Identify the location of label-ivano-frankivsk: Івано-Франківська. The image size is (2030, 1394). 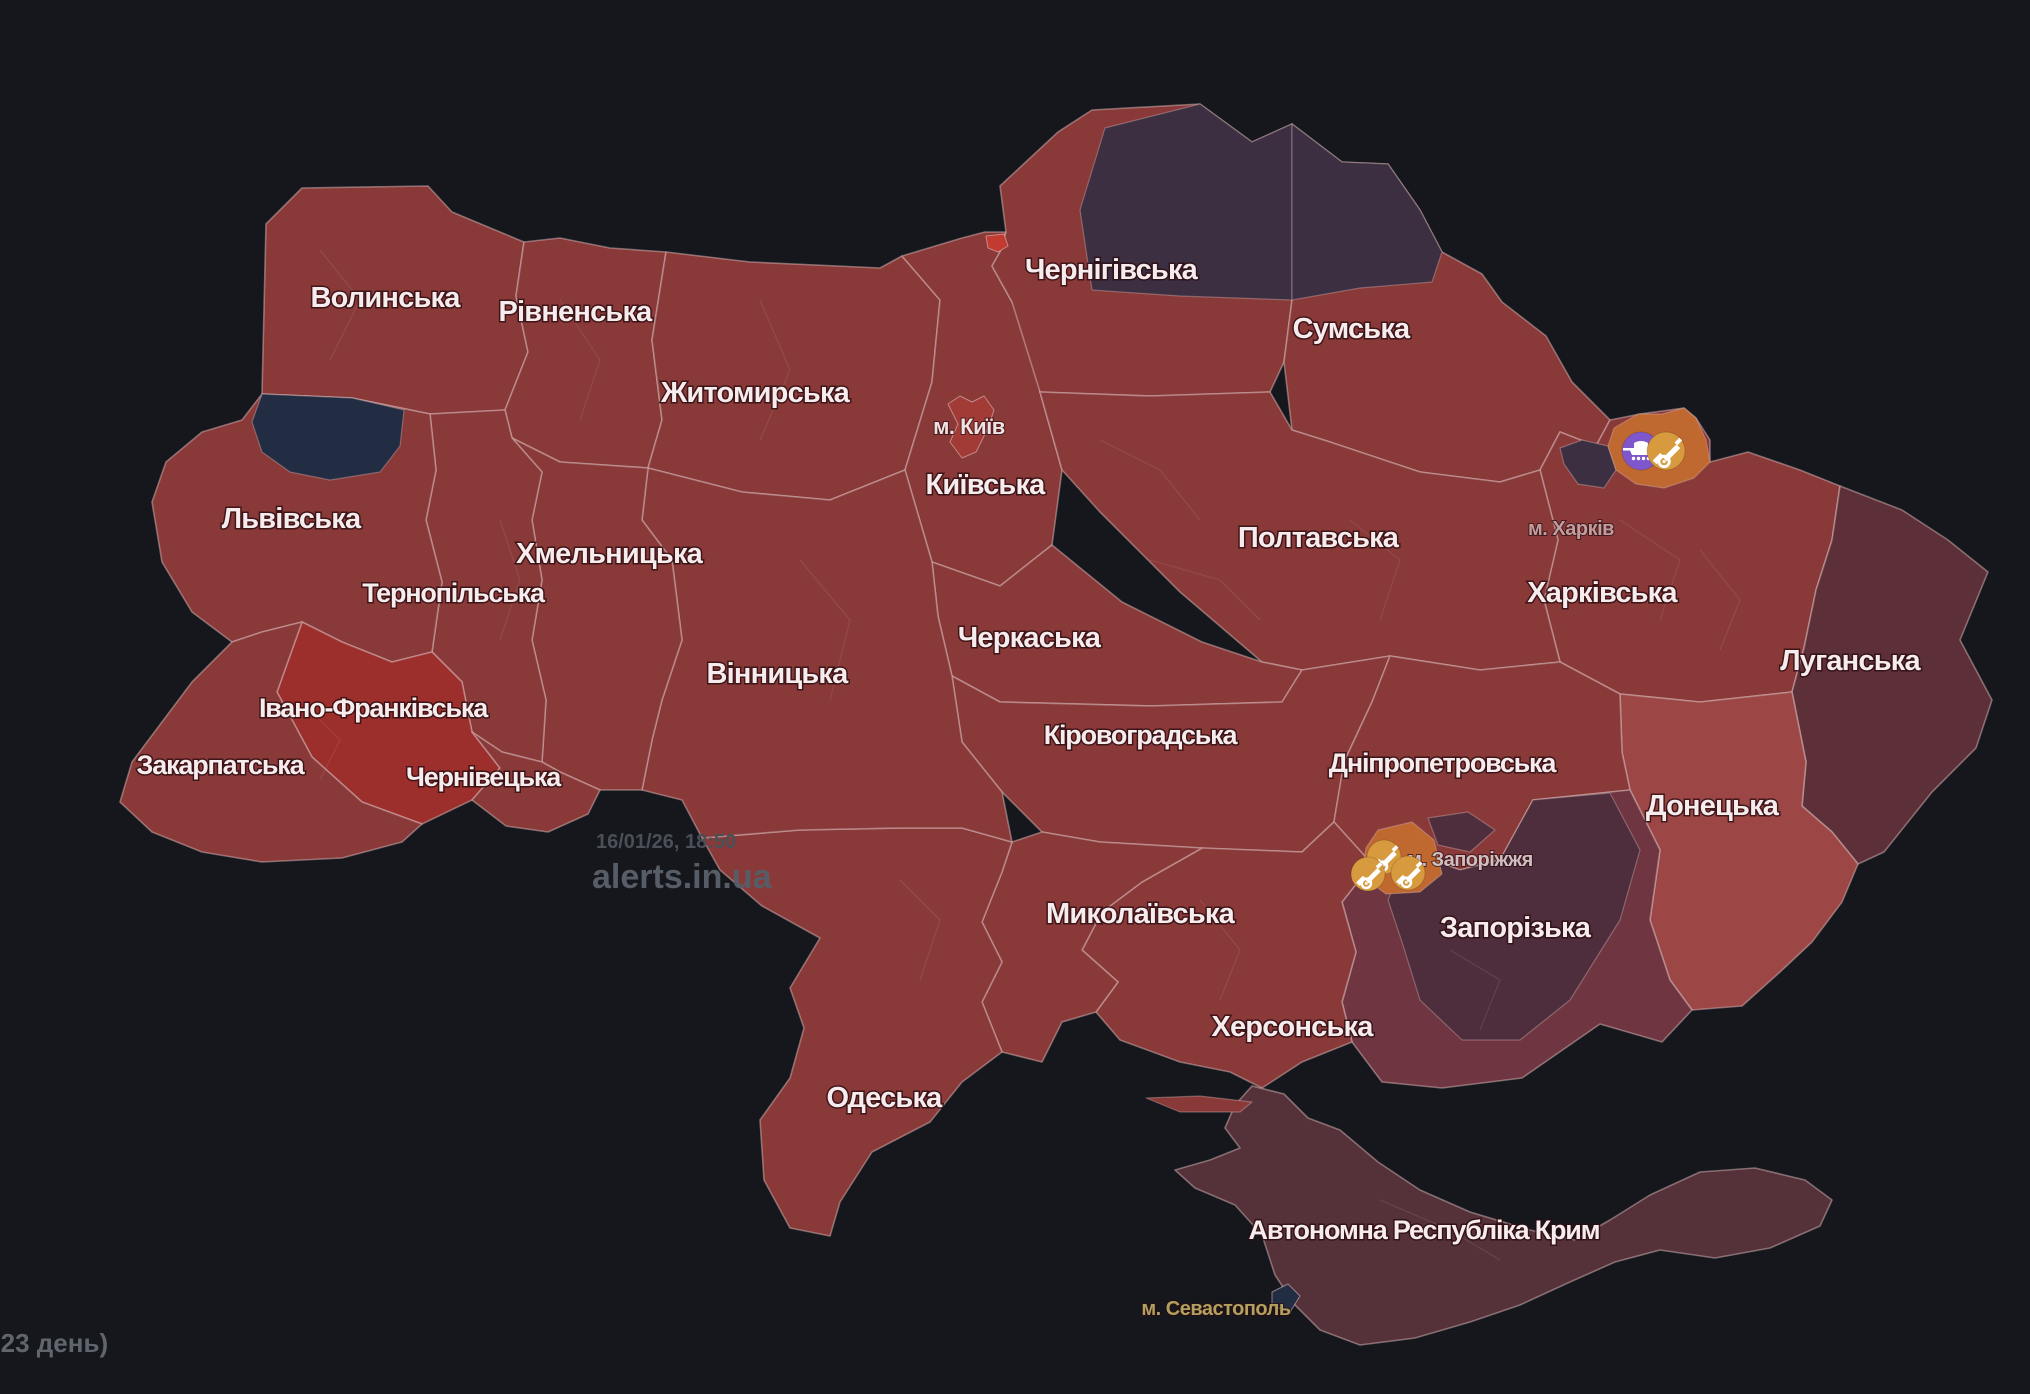
(374, 708).